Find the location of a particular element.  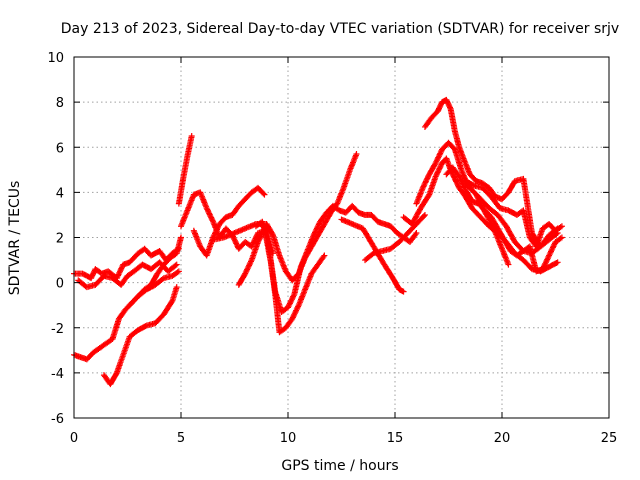

y-tick-label: -6 is located at coordinates (57, 419).